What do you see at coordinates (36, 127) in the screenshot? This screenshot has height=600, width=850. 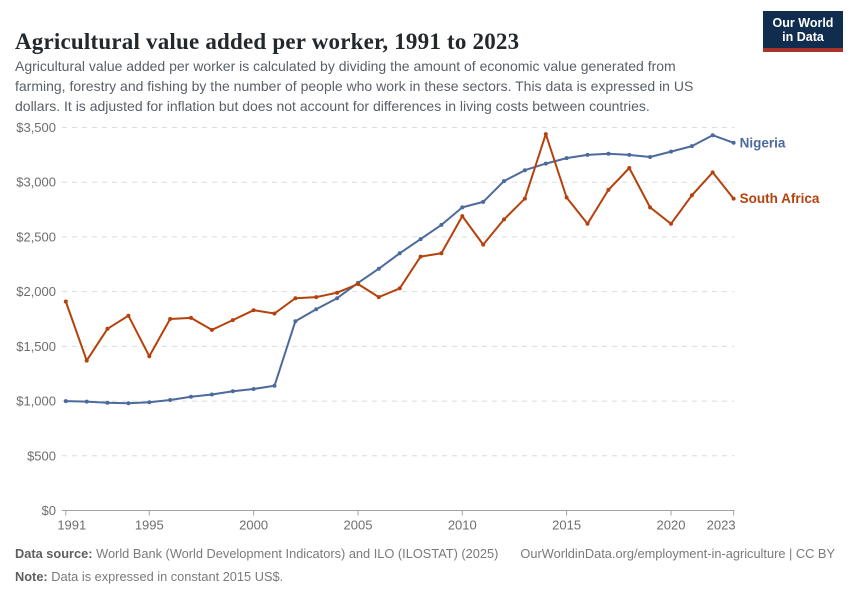 I see `y-tick-label: $3,500` at bounding box center [36, 127].